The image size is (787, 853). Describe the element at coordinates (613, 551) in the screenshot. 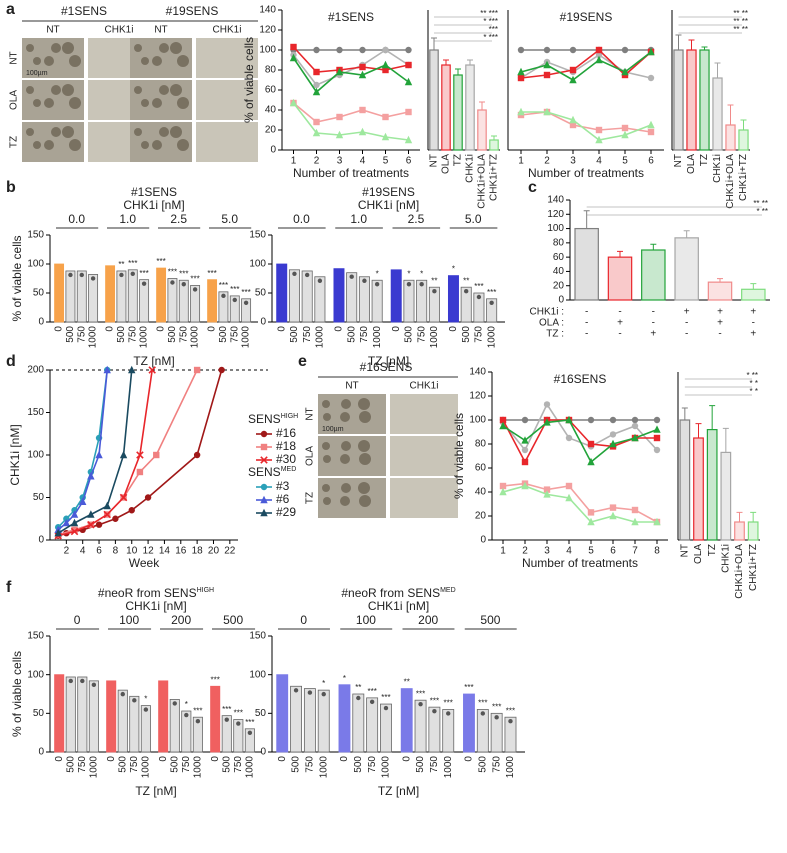

I see `x-tick-label: 6` at that location.